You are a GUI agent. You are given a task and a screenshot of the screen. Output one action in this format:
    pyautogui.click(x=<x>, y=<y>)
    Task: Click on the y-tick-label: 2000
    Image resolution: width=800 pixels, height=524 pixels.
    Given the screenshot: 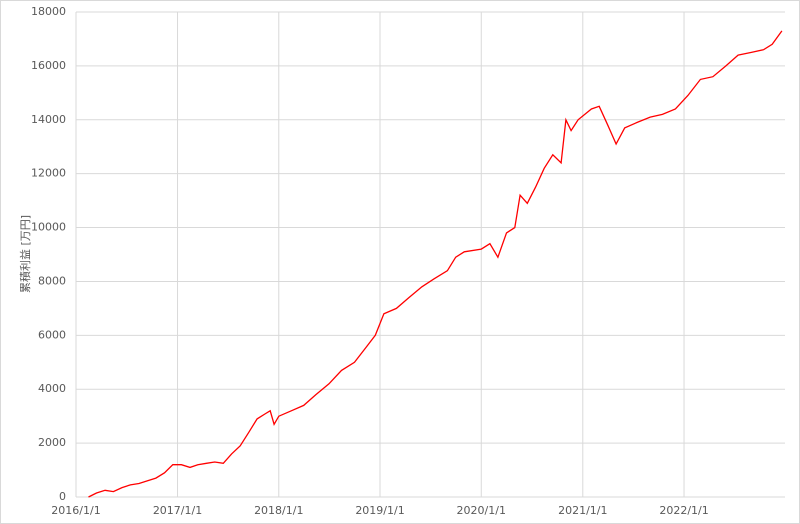 What is the action you would take?
    pyautogui.click(x=52, y=442)
    